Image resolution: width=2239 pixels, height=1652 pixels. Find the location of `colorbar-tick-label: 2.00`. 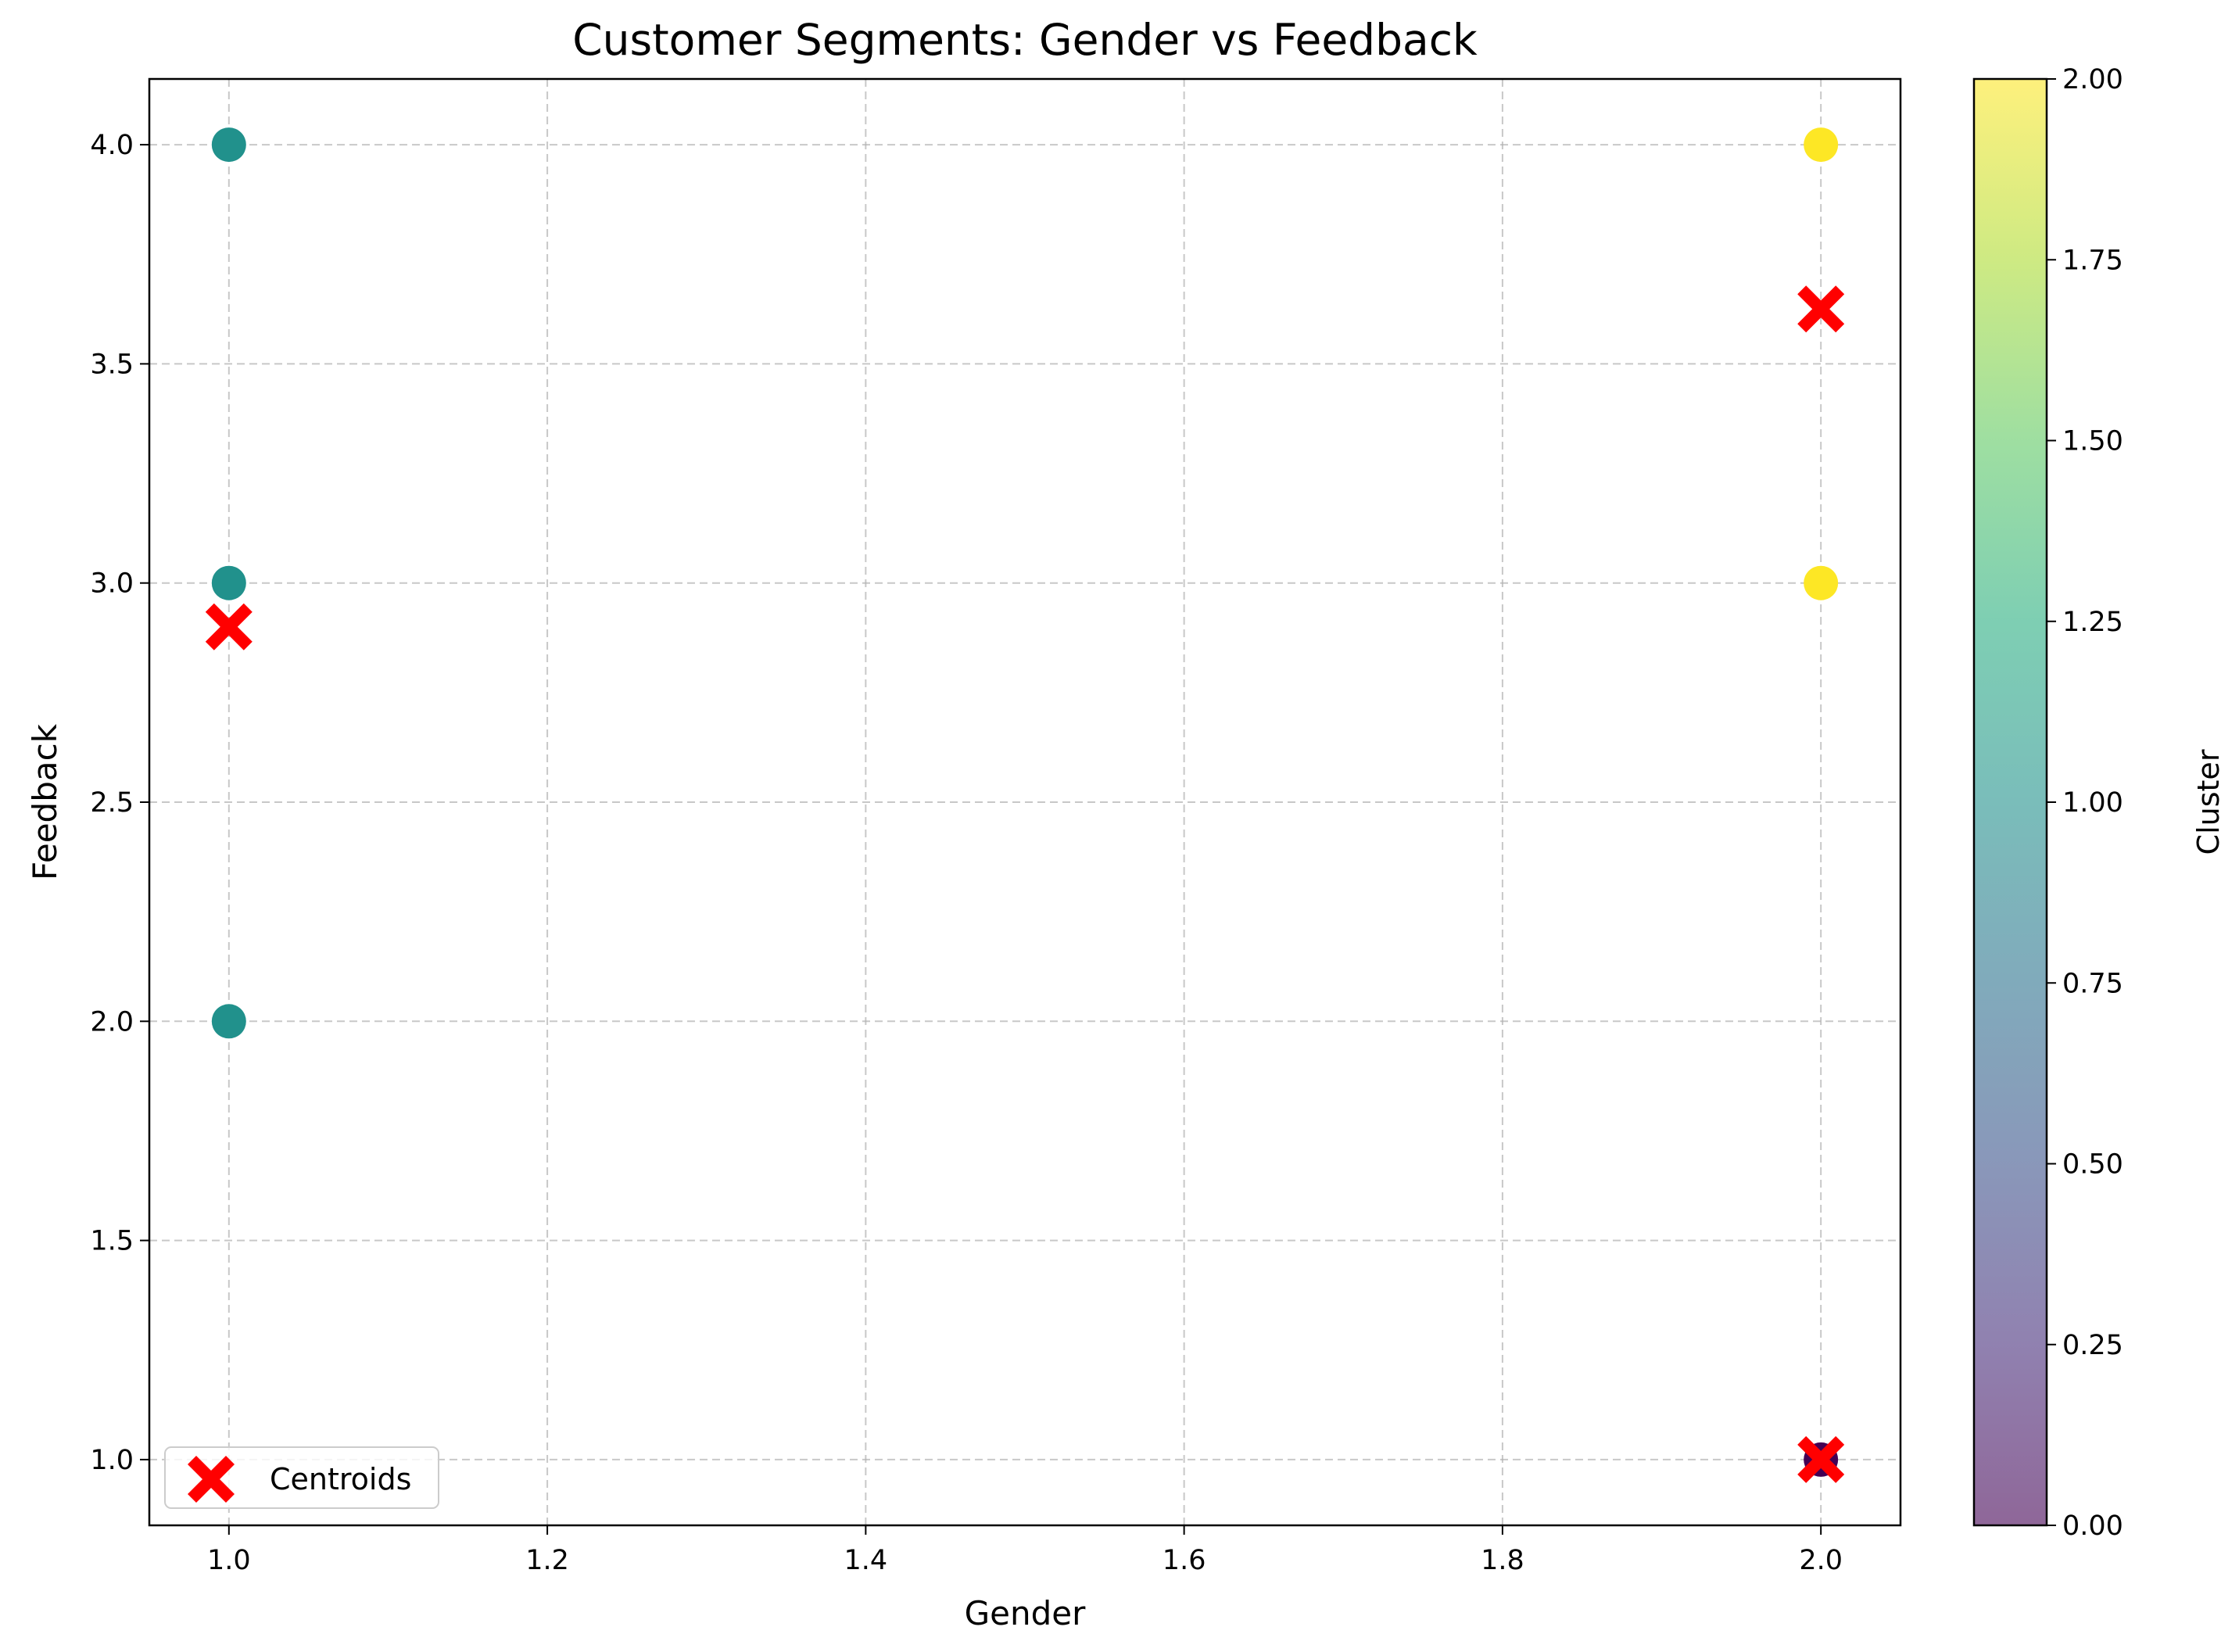

colorbar-tick-label: 2.00 is located at coordinates (2092, 79).